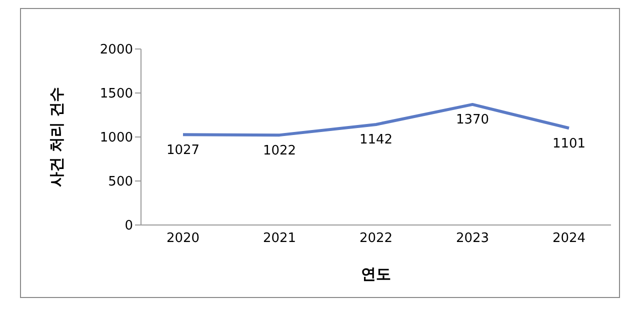 The image size is (640, 317). I want to click on x-tick-label: 2022, so click(376, 238).